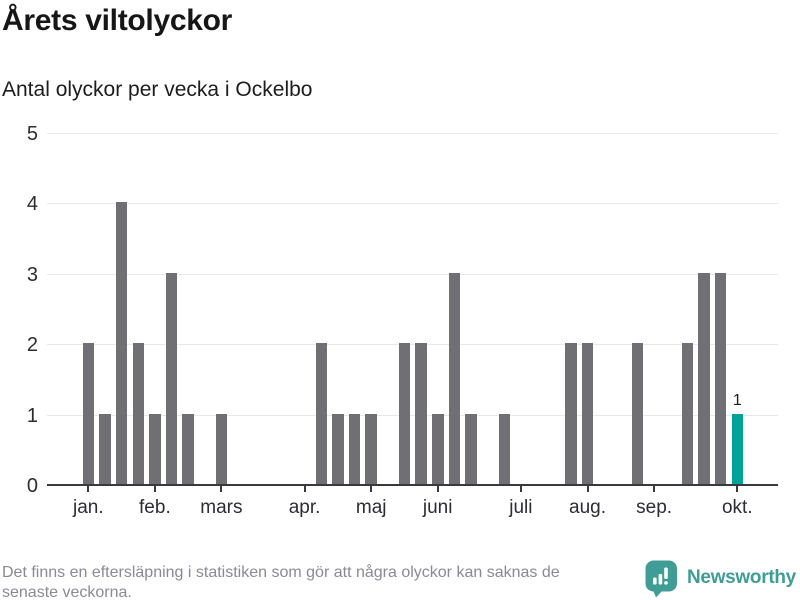 Image resolution: width=800 pixels, height=600 pixels. I want to click on x-axis-month-label: apr., so click(304, 507).